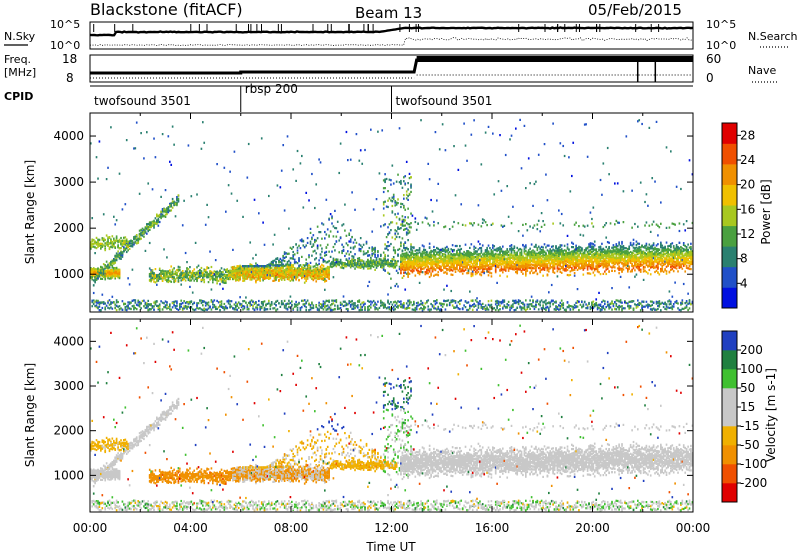 Image resolution: width=800 pixels, height=554 pixels. What do you see at coordinates (388, 13) in the screenshot?
I see `beam-label: Beam 13` at bounding box center [388, 13].